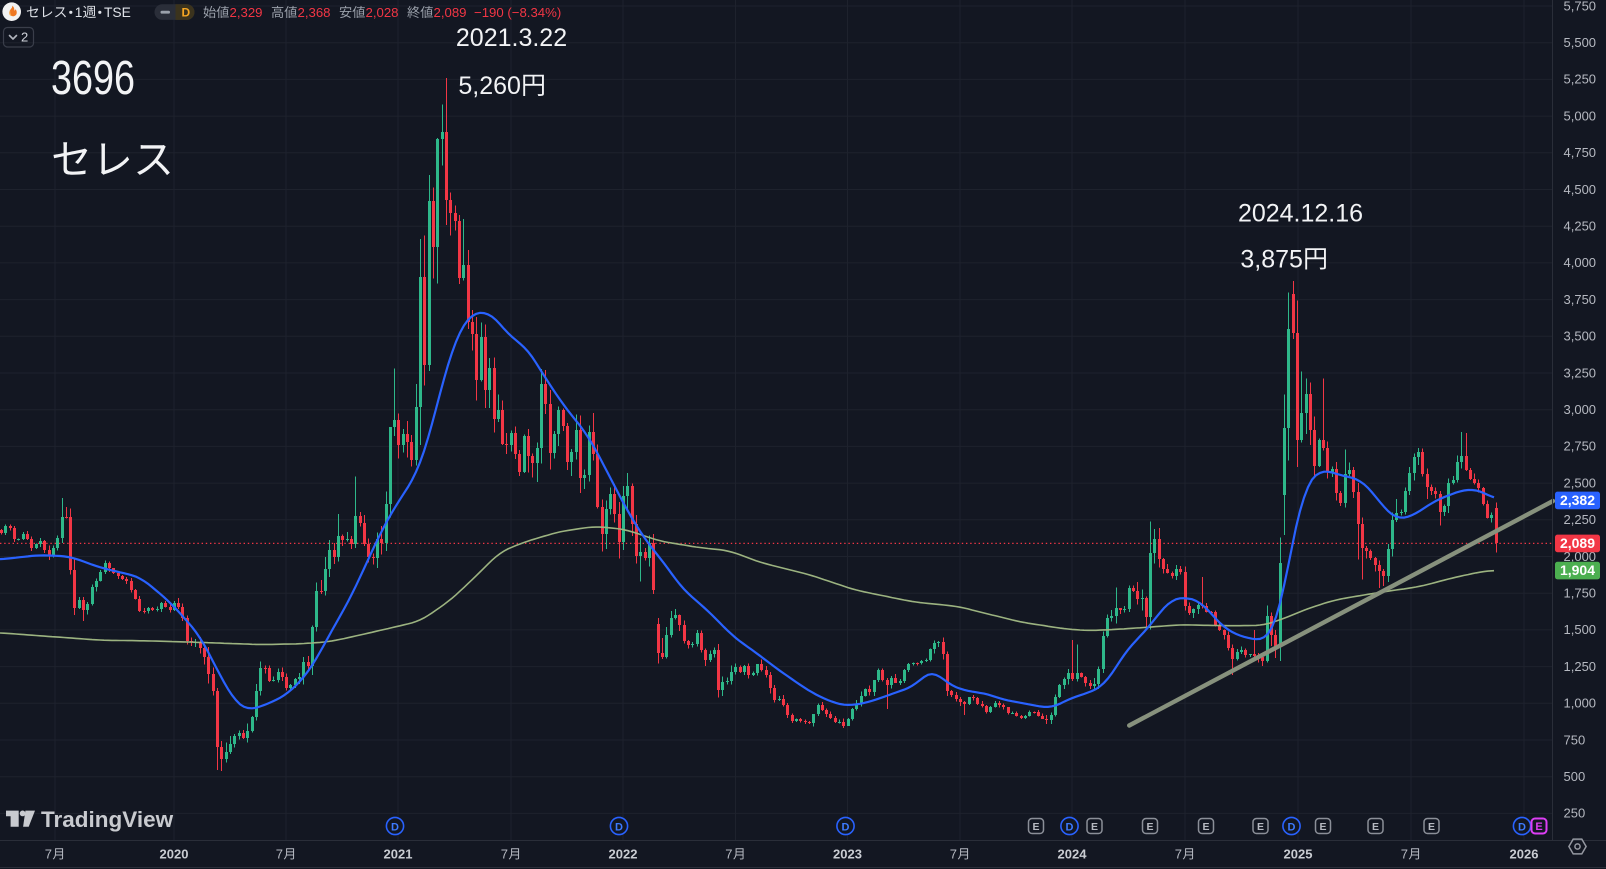 Image resolution: width=1606 pixels, height=869 pixels. I want to click on svg-text: 1,500, so click(1580, 629).